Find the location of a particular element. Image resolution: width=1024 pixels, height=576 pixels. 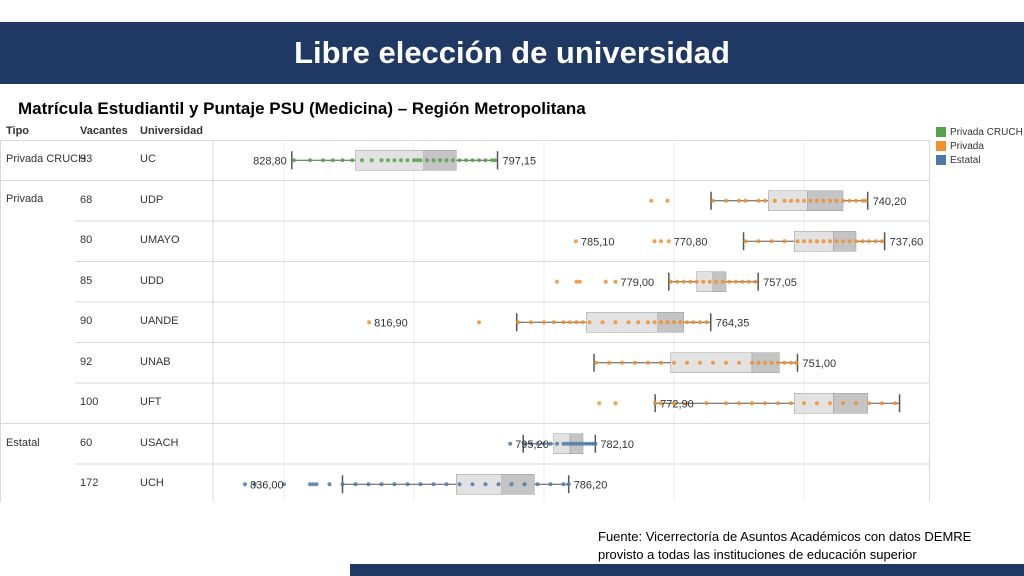

value-label: 740,20 is located at coordinates (890, 202).